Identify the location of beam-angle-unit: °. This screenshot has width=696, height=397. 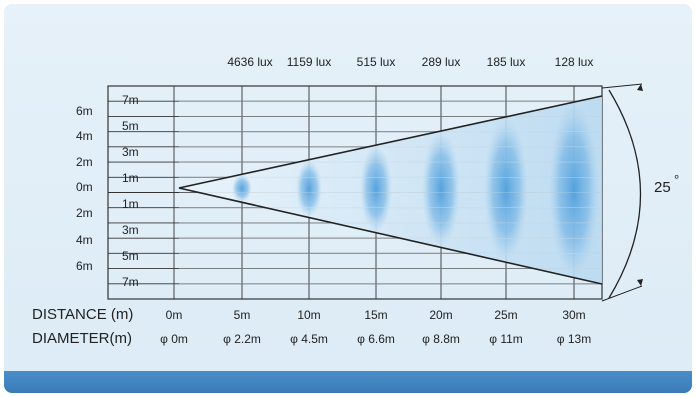
(676, 179).